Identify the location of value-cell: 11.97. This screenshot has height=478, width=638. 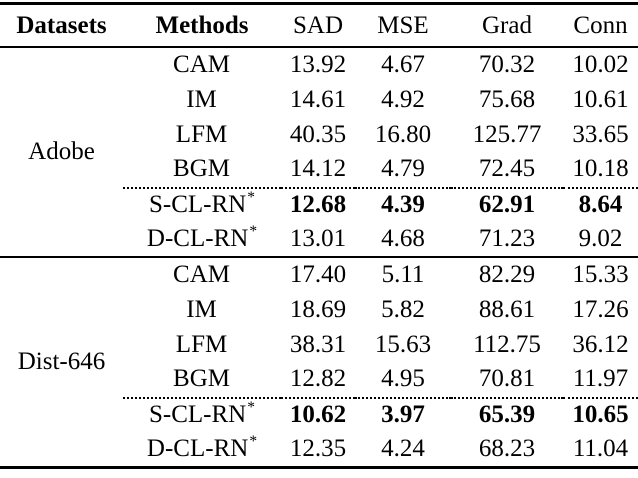
(600, 379).